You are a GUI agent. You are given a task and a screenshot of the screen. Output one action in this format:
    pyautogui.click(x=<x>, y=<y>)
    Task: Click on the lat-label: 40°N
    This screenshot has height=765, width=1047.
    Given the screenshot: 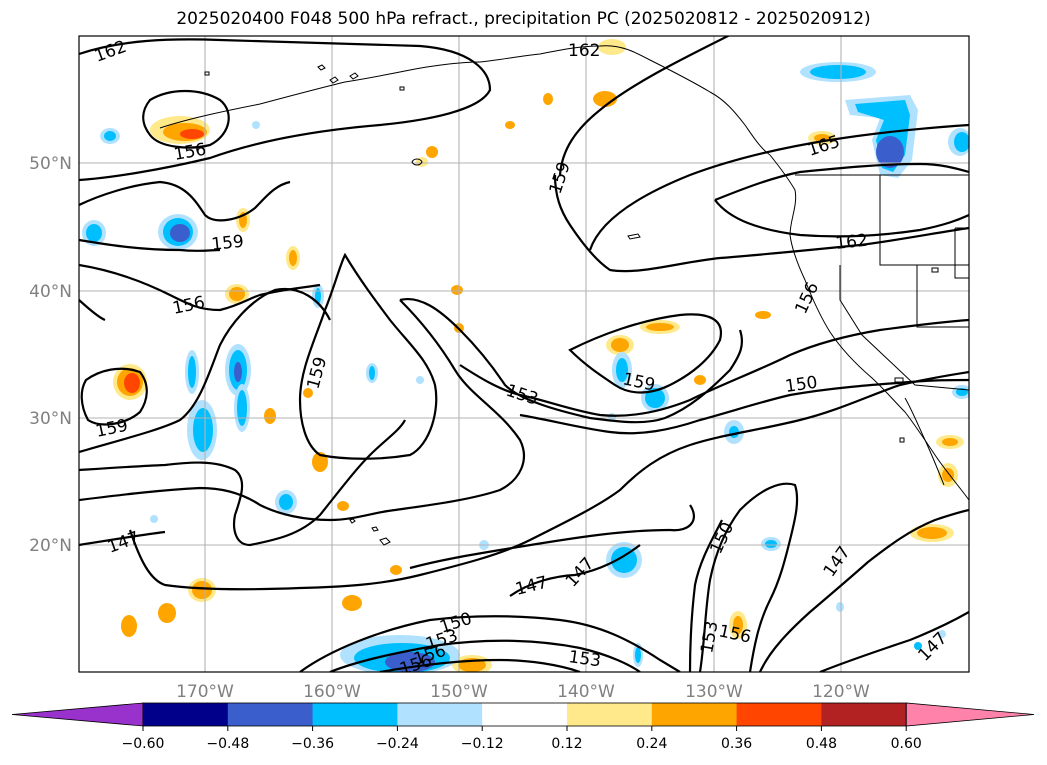 What is the action you would take?
    pyautogui.click(x=50, y=292)
    